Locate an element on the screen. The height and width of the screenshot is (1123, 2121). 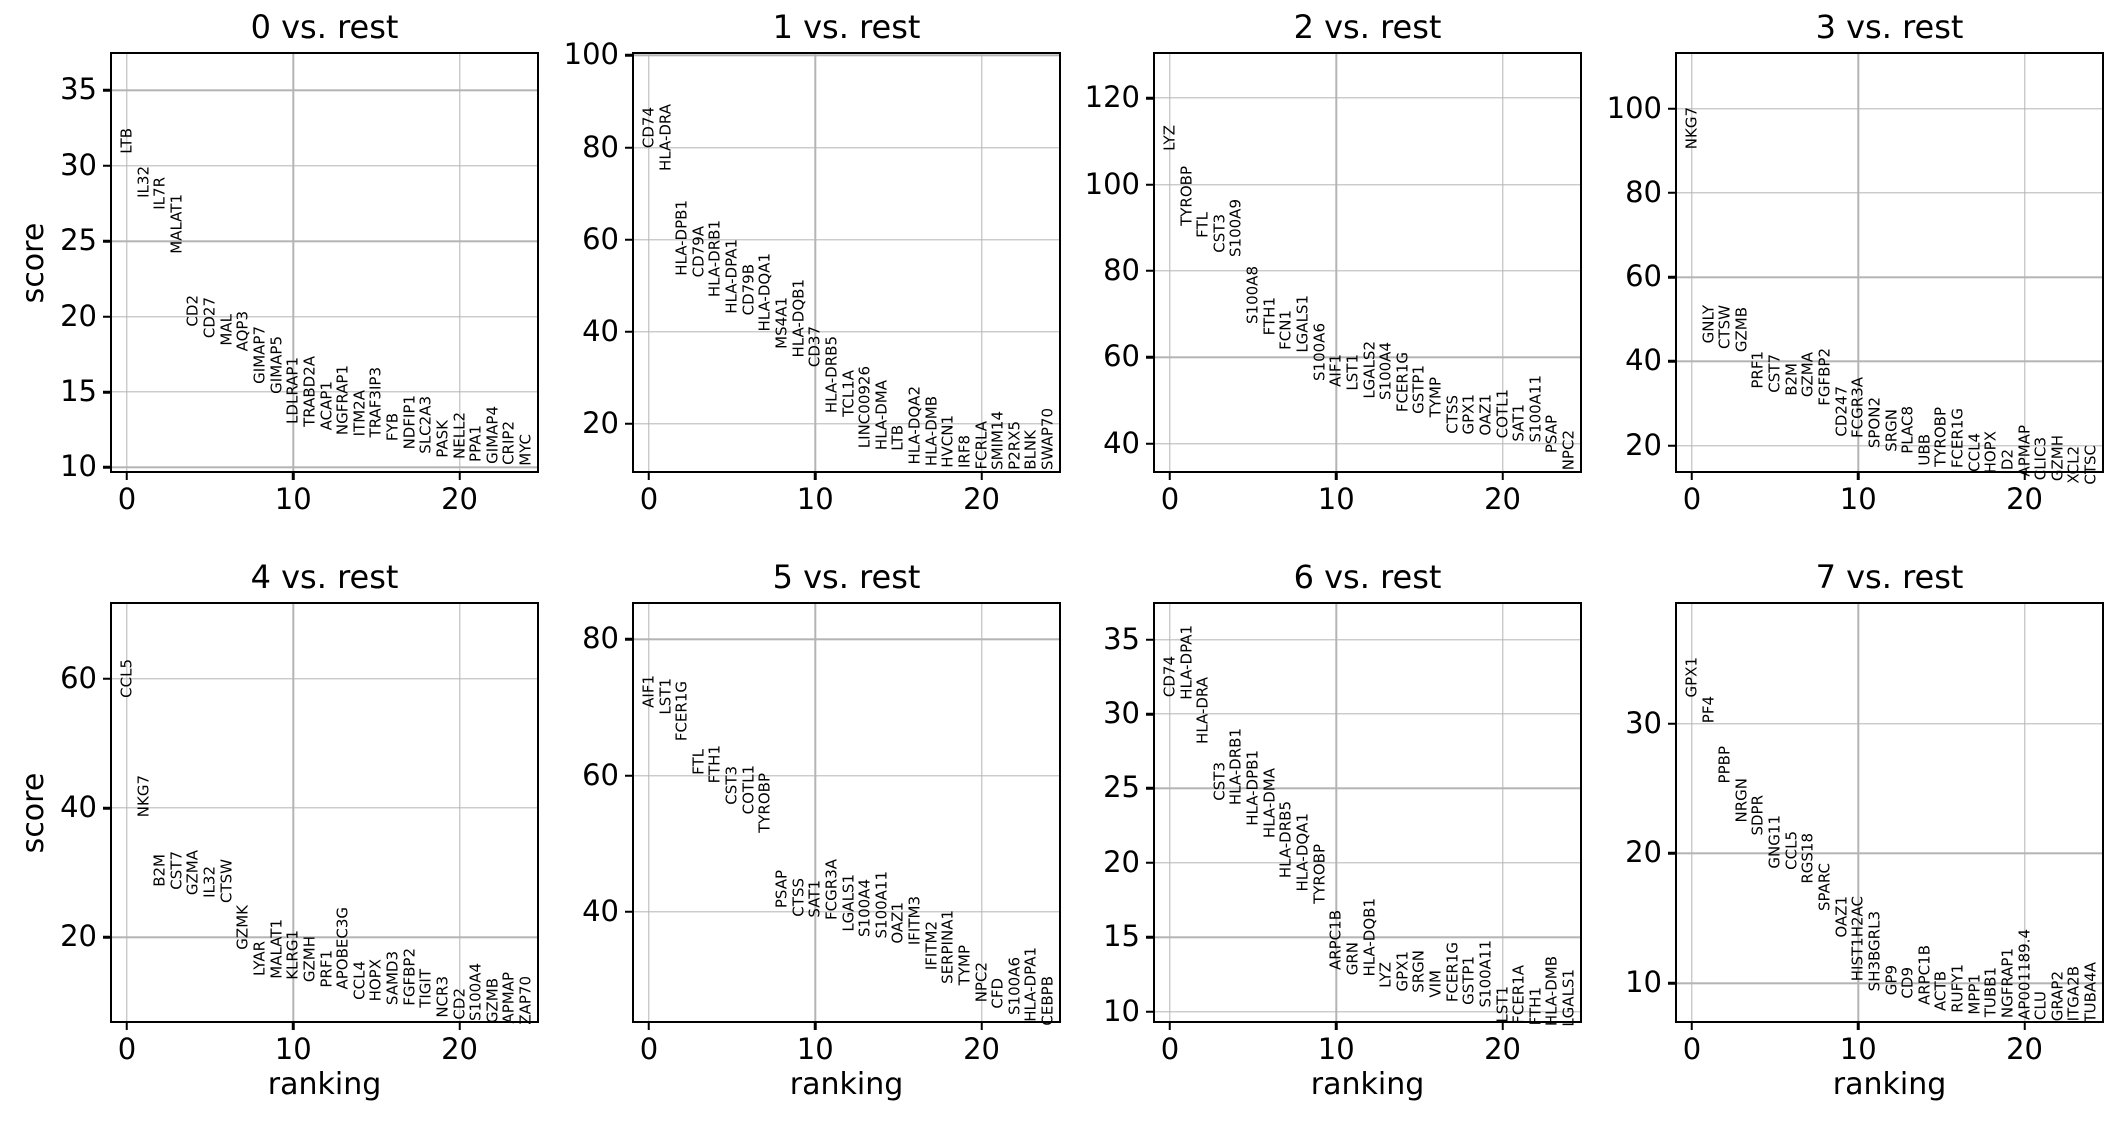
gene-label: CD2 is located at coordinates (192, 310).